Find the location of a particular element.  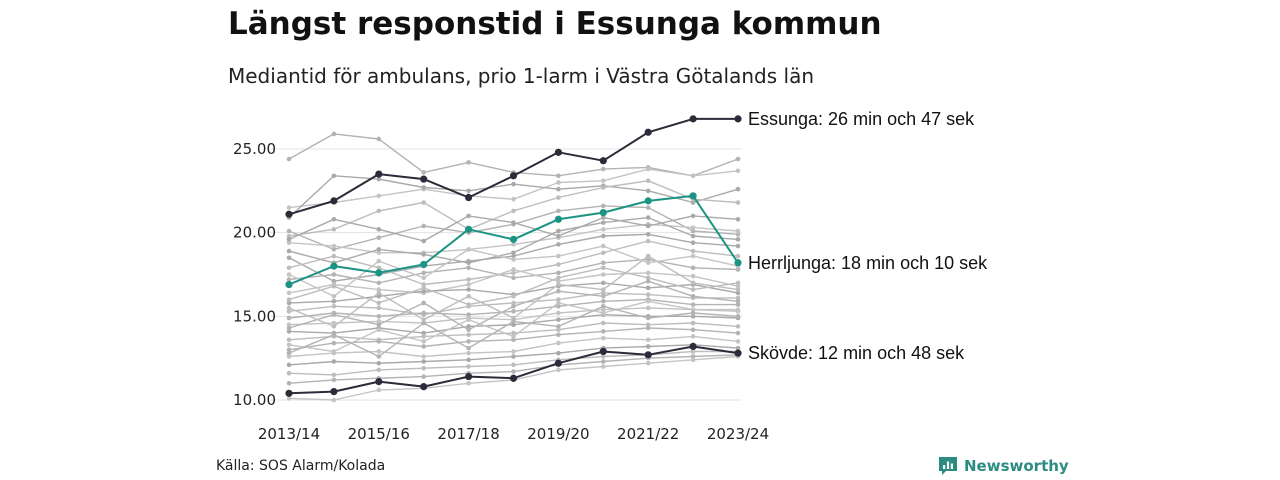

y-tick-label: 10.00 is located at coordinates (254, 400).